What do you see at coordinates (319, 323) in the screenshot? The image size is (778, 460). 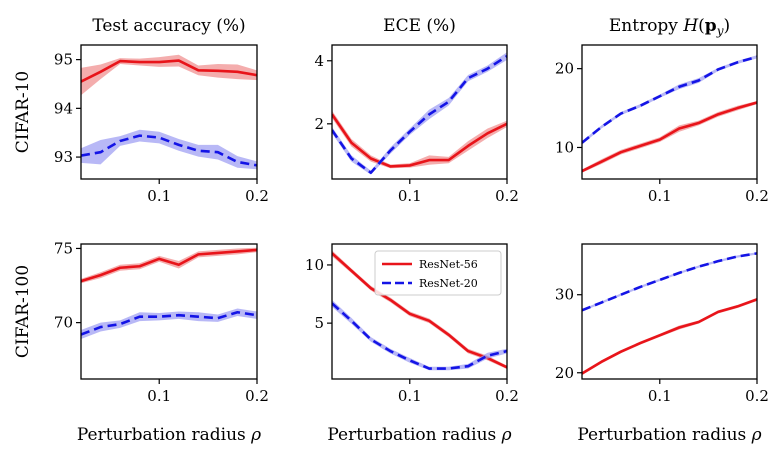 I see `y-tick-label: 5` at bounding box center [319, 323].